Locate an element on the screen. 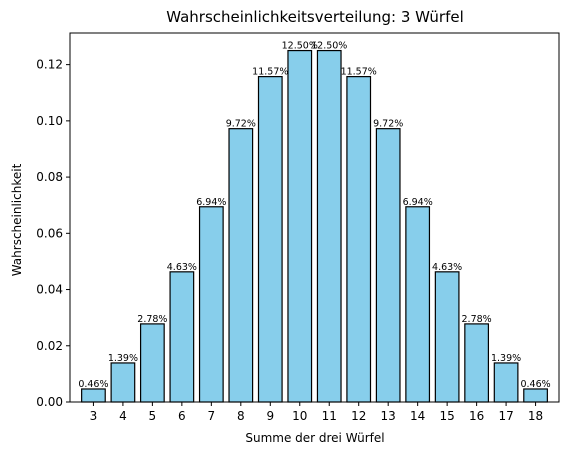  data-label-18: 0.46% is located at coordinates (535, 384).